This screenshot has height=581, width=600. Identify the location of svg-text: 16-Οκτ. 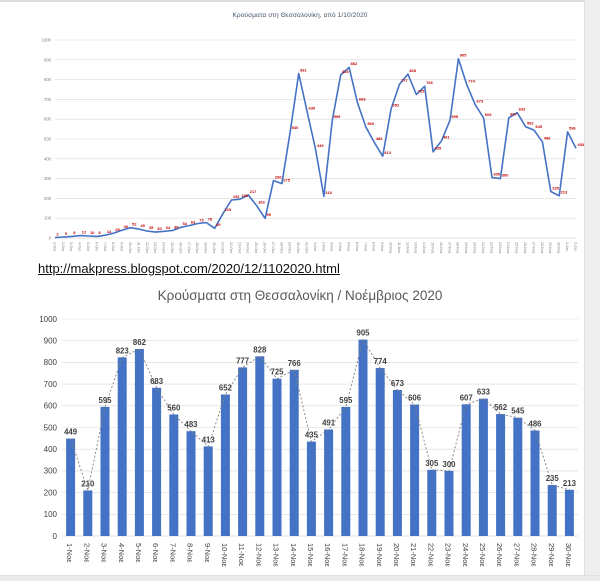
(180, 248).